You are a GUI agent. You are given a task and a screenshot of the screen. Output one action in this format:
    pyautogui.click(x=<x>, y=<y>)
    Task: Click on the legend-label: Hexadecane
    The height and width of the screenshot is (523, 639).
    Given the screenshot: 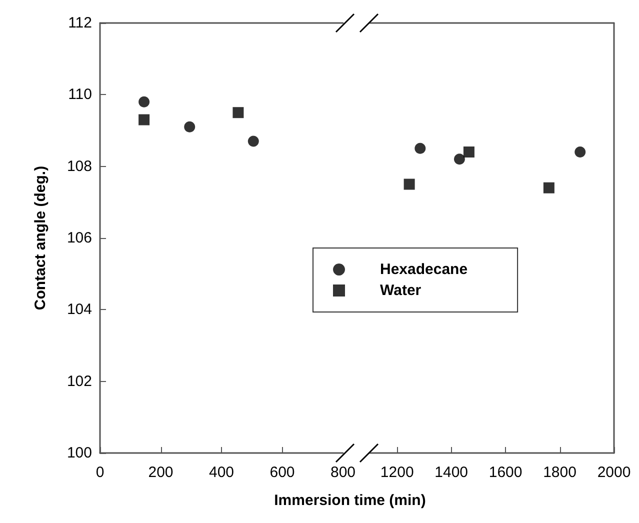 What is the action you would take?
    pyautogui.click(x=424, y=269)
    